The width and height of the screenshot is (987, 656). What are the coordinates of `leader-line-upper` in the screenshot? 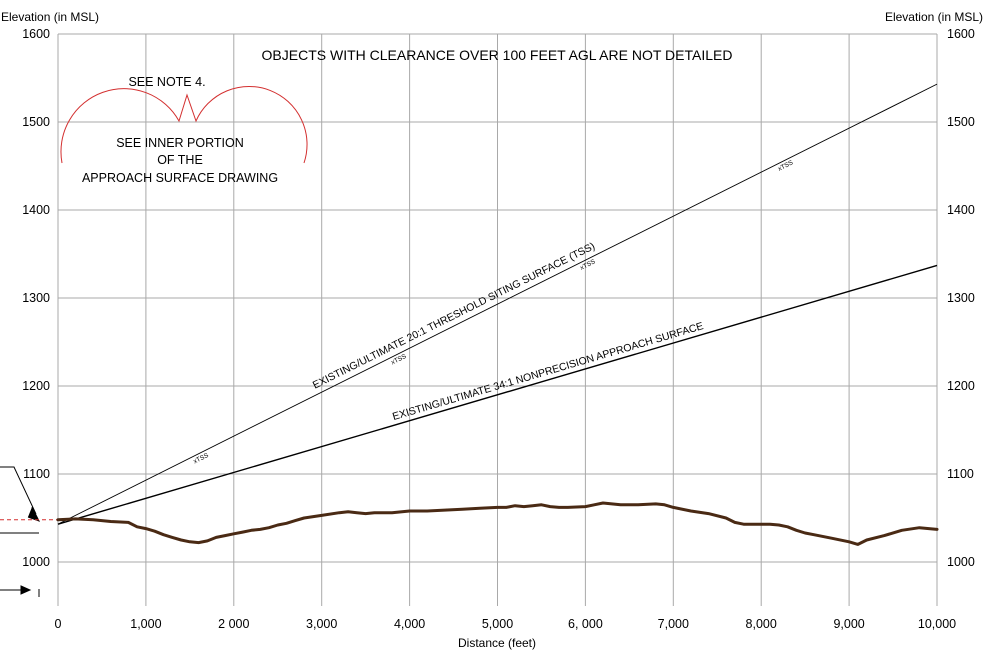 It's located at (18, 490).